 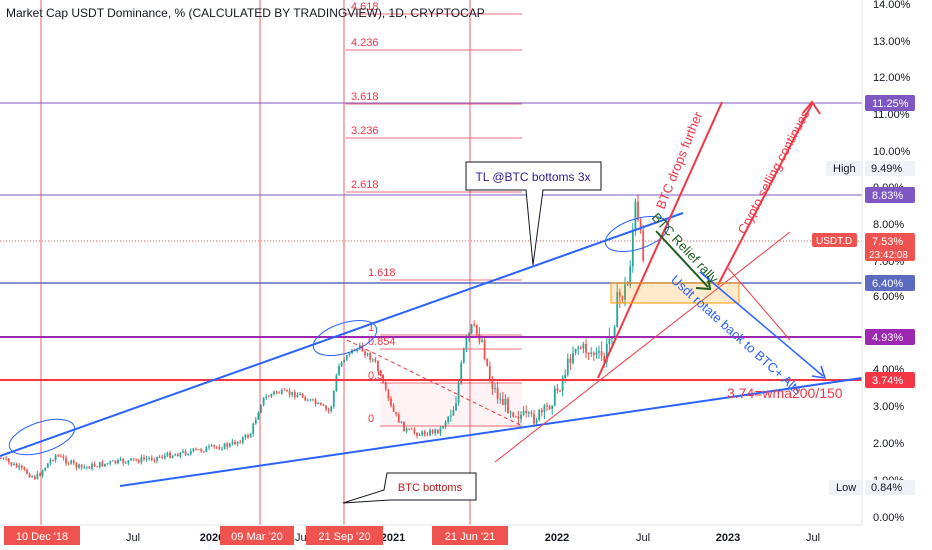 I want to click on last-value-badge, so click(x=890, y=247).